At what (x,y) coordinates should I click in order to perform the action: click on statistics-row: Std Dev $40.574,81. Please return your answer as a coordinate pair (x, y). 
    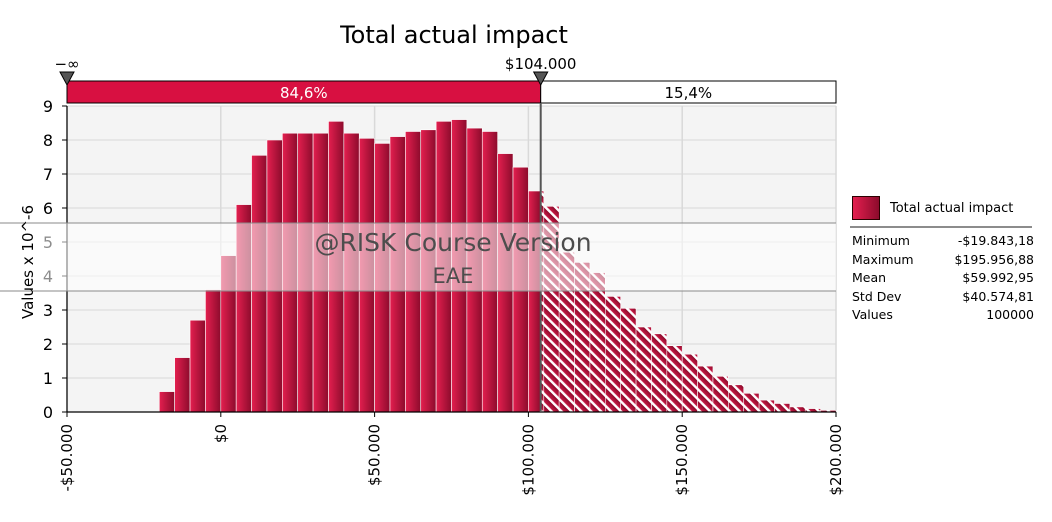
    Looking at the image, I should click on (943, 297).